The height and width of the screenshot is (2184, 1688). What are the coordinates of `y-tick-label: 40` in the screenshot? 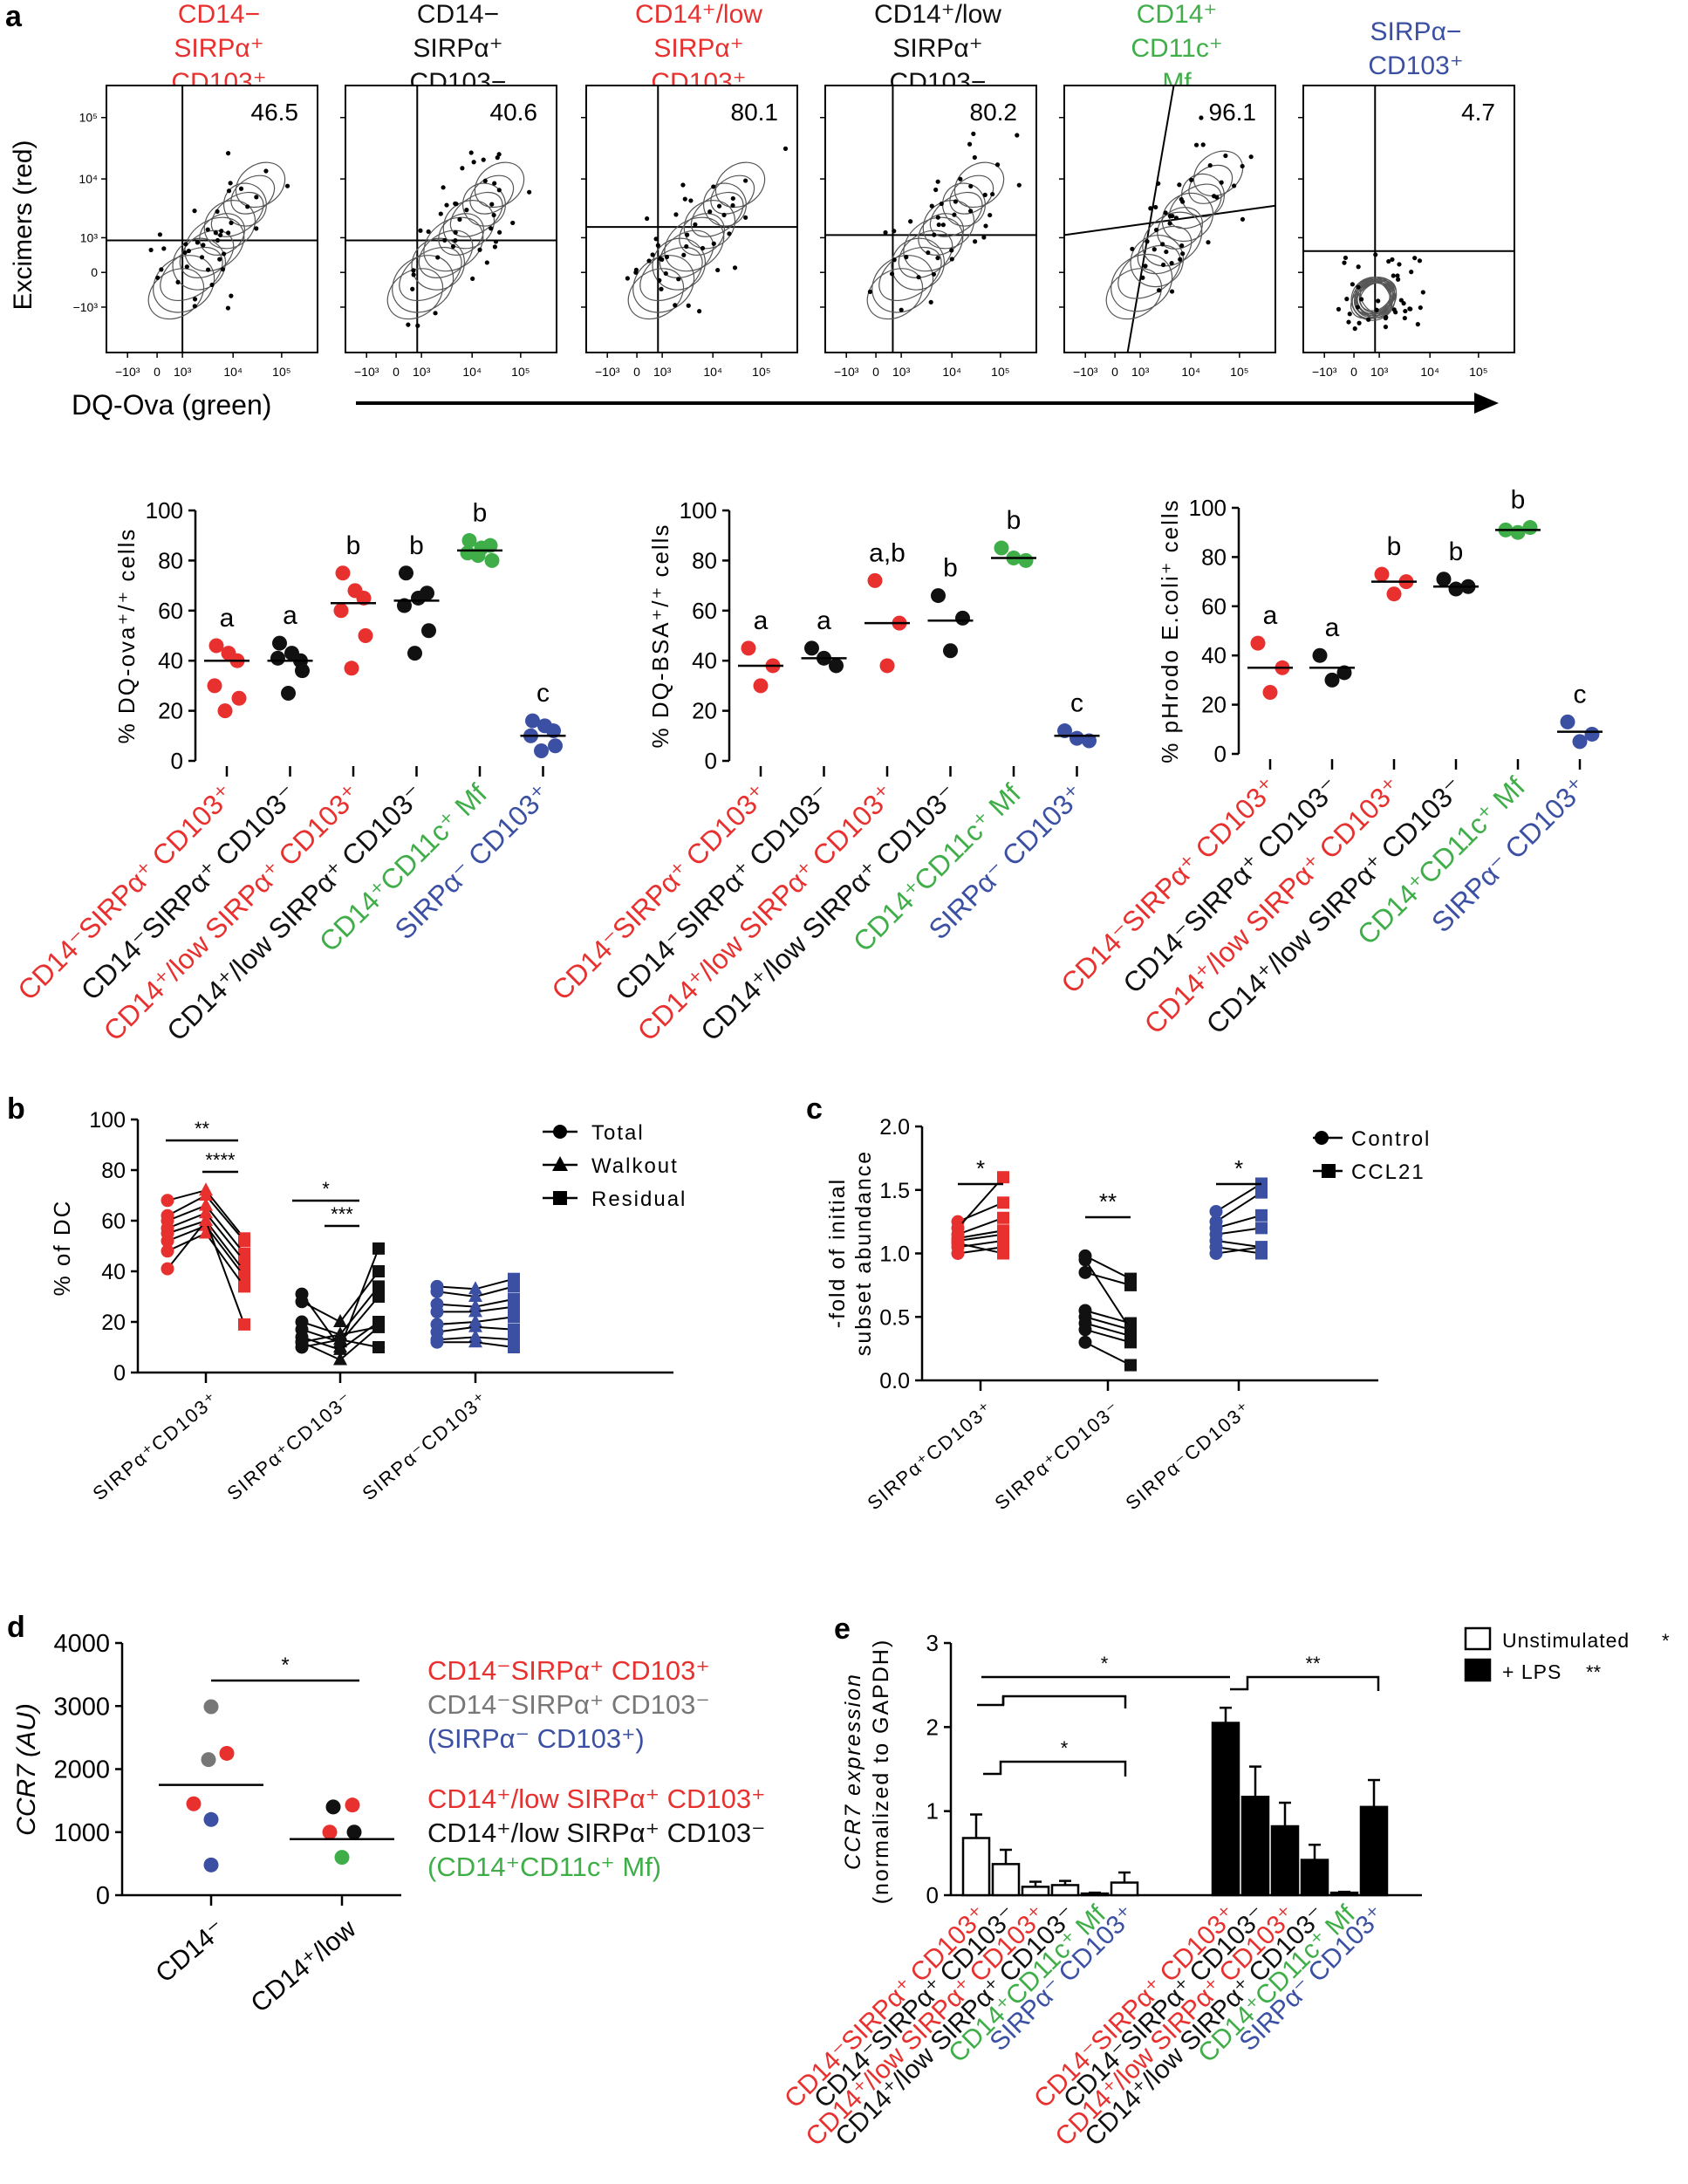 It's located at (1214, 655).